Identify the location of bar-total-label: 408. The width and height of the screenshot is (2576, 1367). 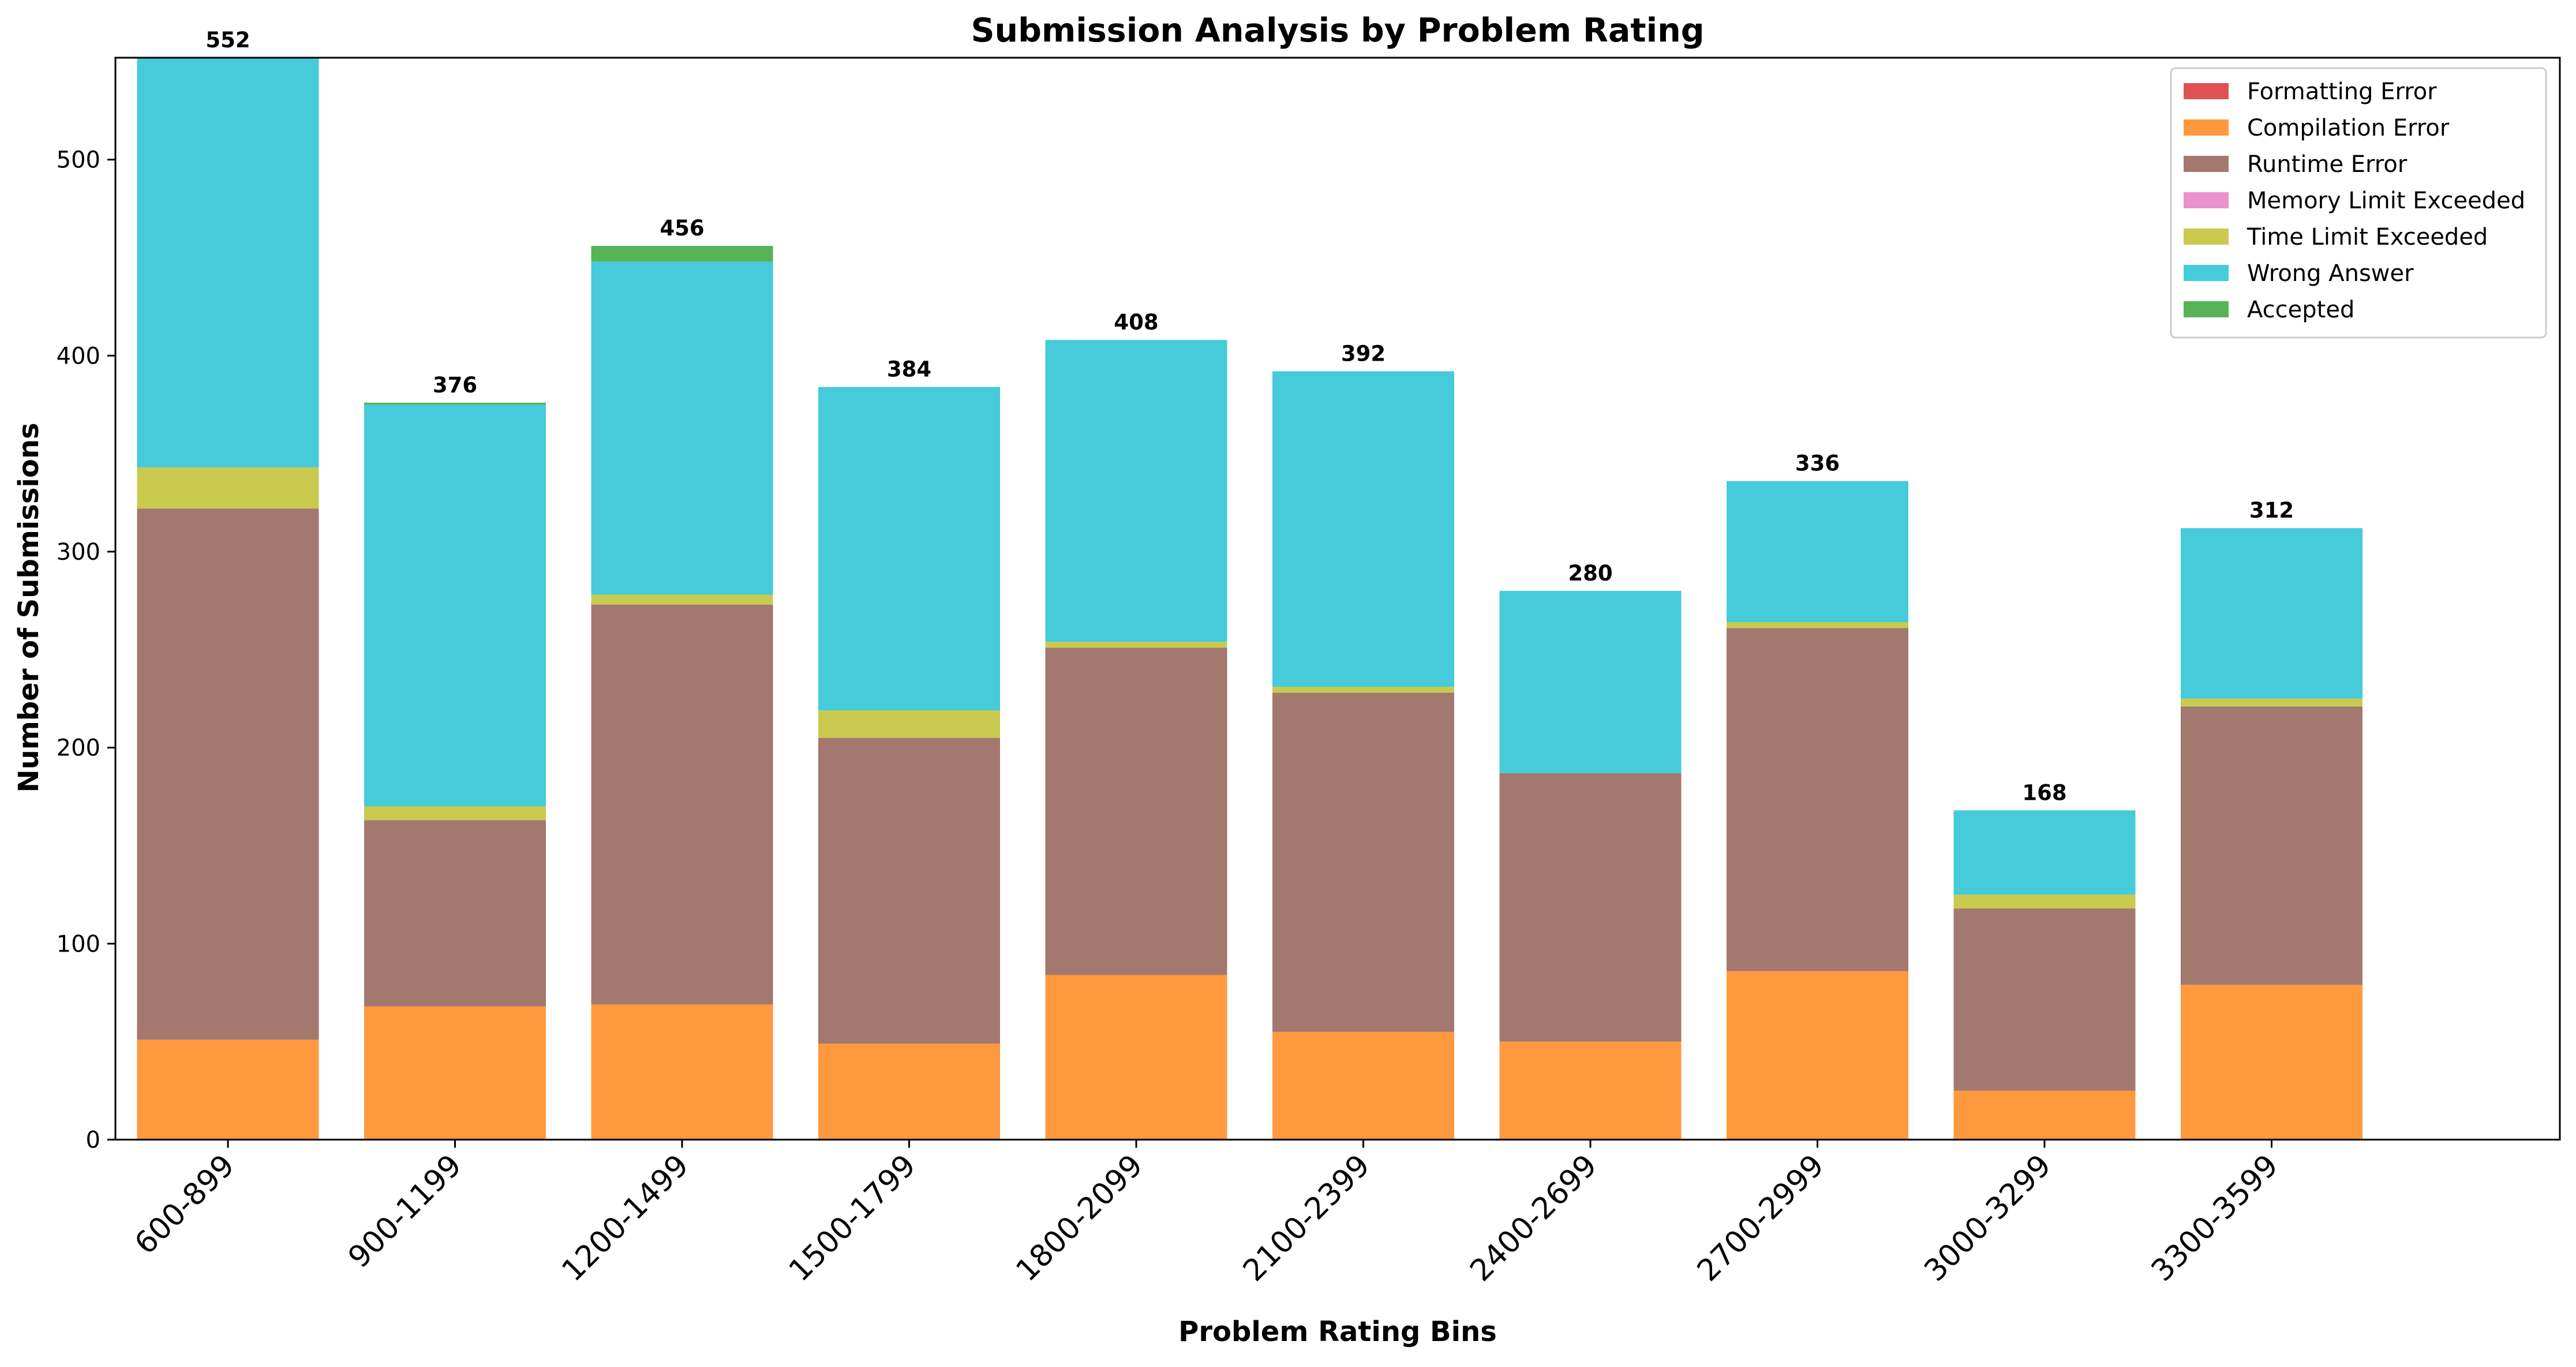
(1136, 323).